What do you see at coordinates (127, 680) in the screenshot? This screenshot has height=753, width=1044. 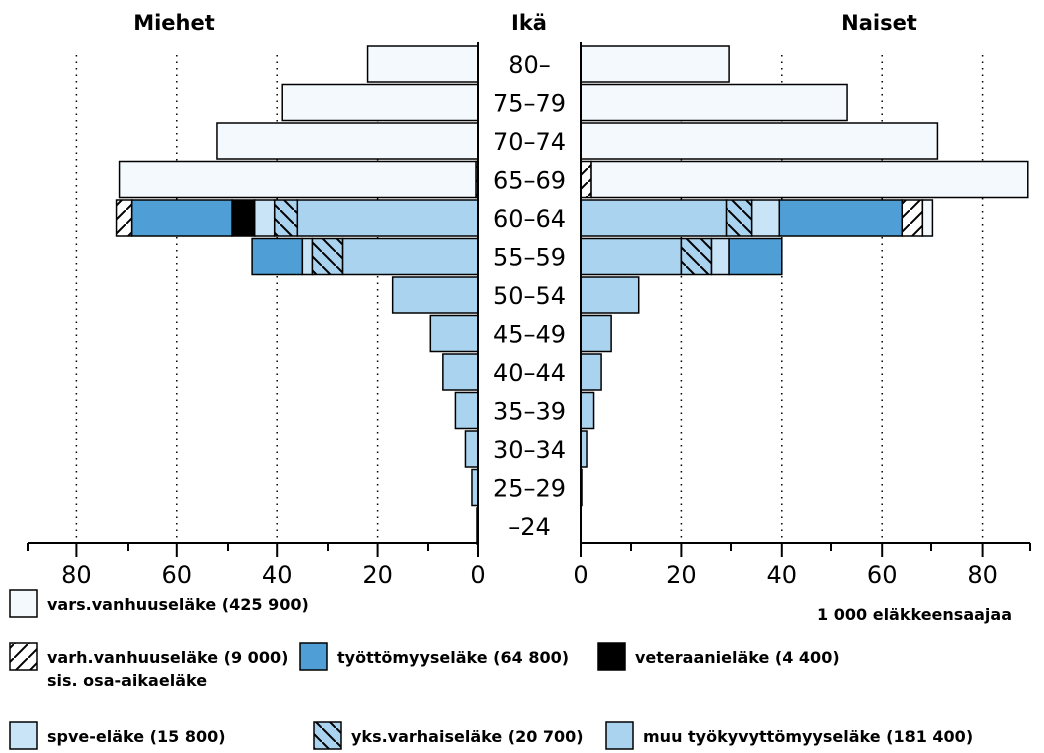 I see `legend-sublabel-varh: sis. osa-aikaeläke` at bounding box center [127, 680].